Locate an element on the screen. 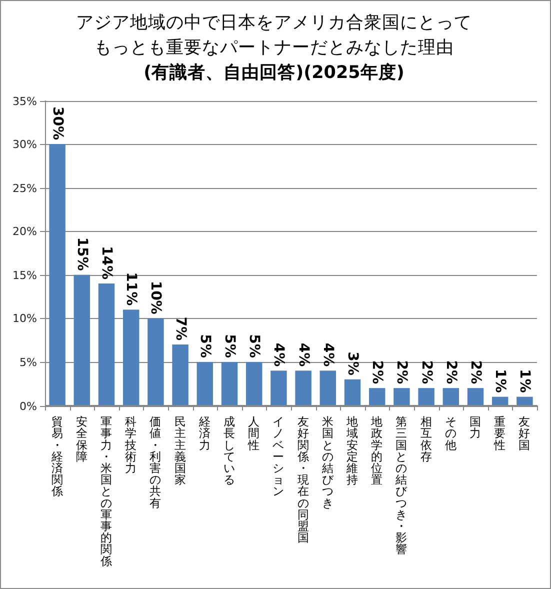  x-tick-label: 第三国との結びつき・影響 is located at coordinates (402, 485).